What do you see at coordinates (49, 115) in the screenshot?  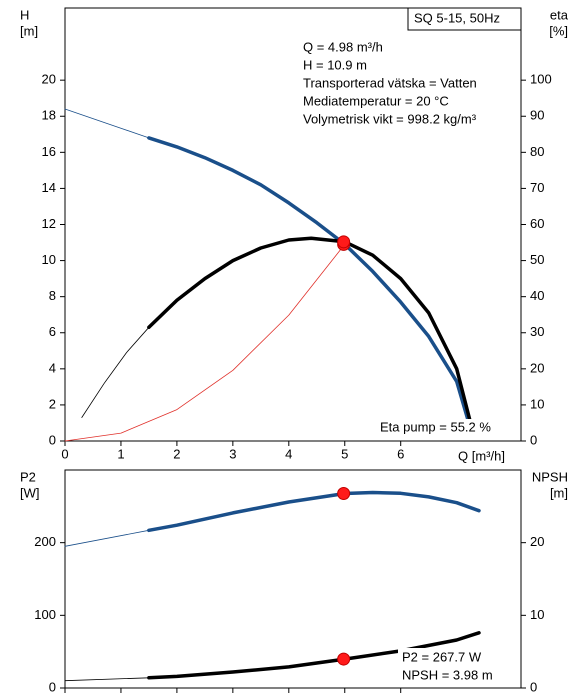 I see `y-tick-label: 18` at bounding box center [49, 115].